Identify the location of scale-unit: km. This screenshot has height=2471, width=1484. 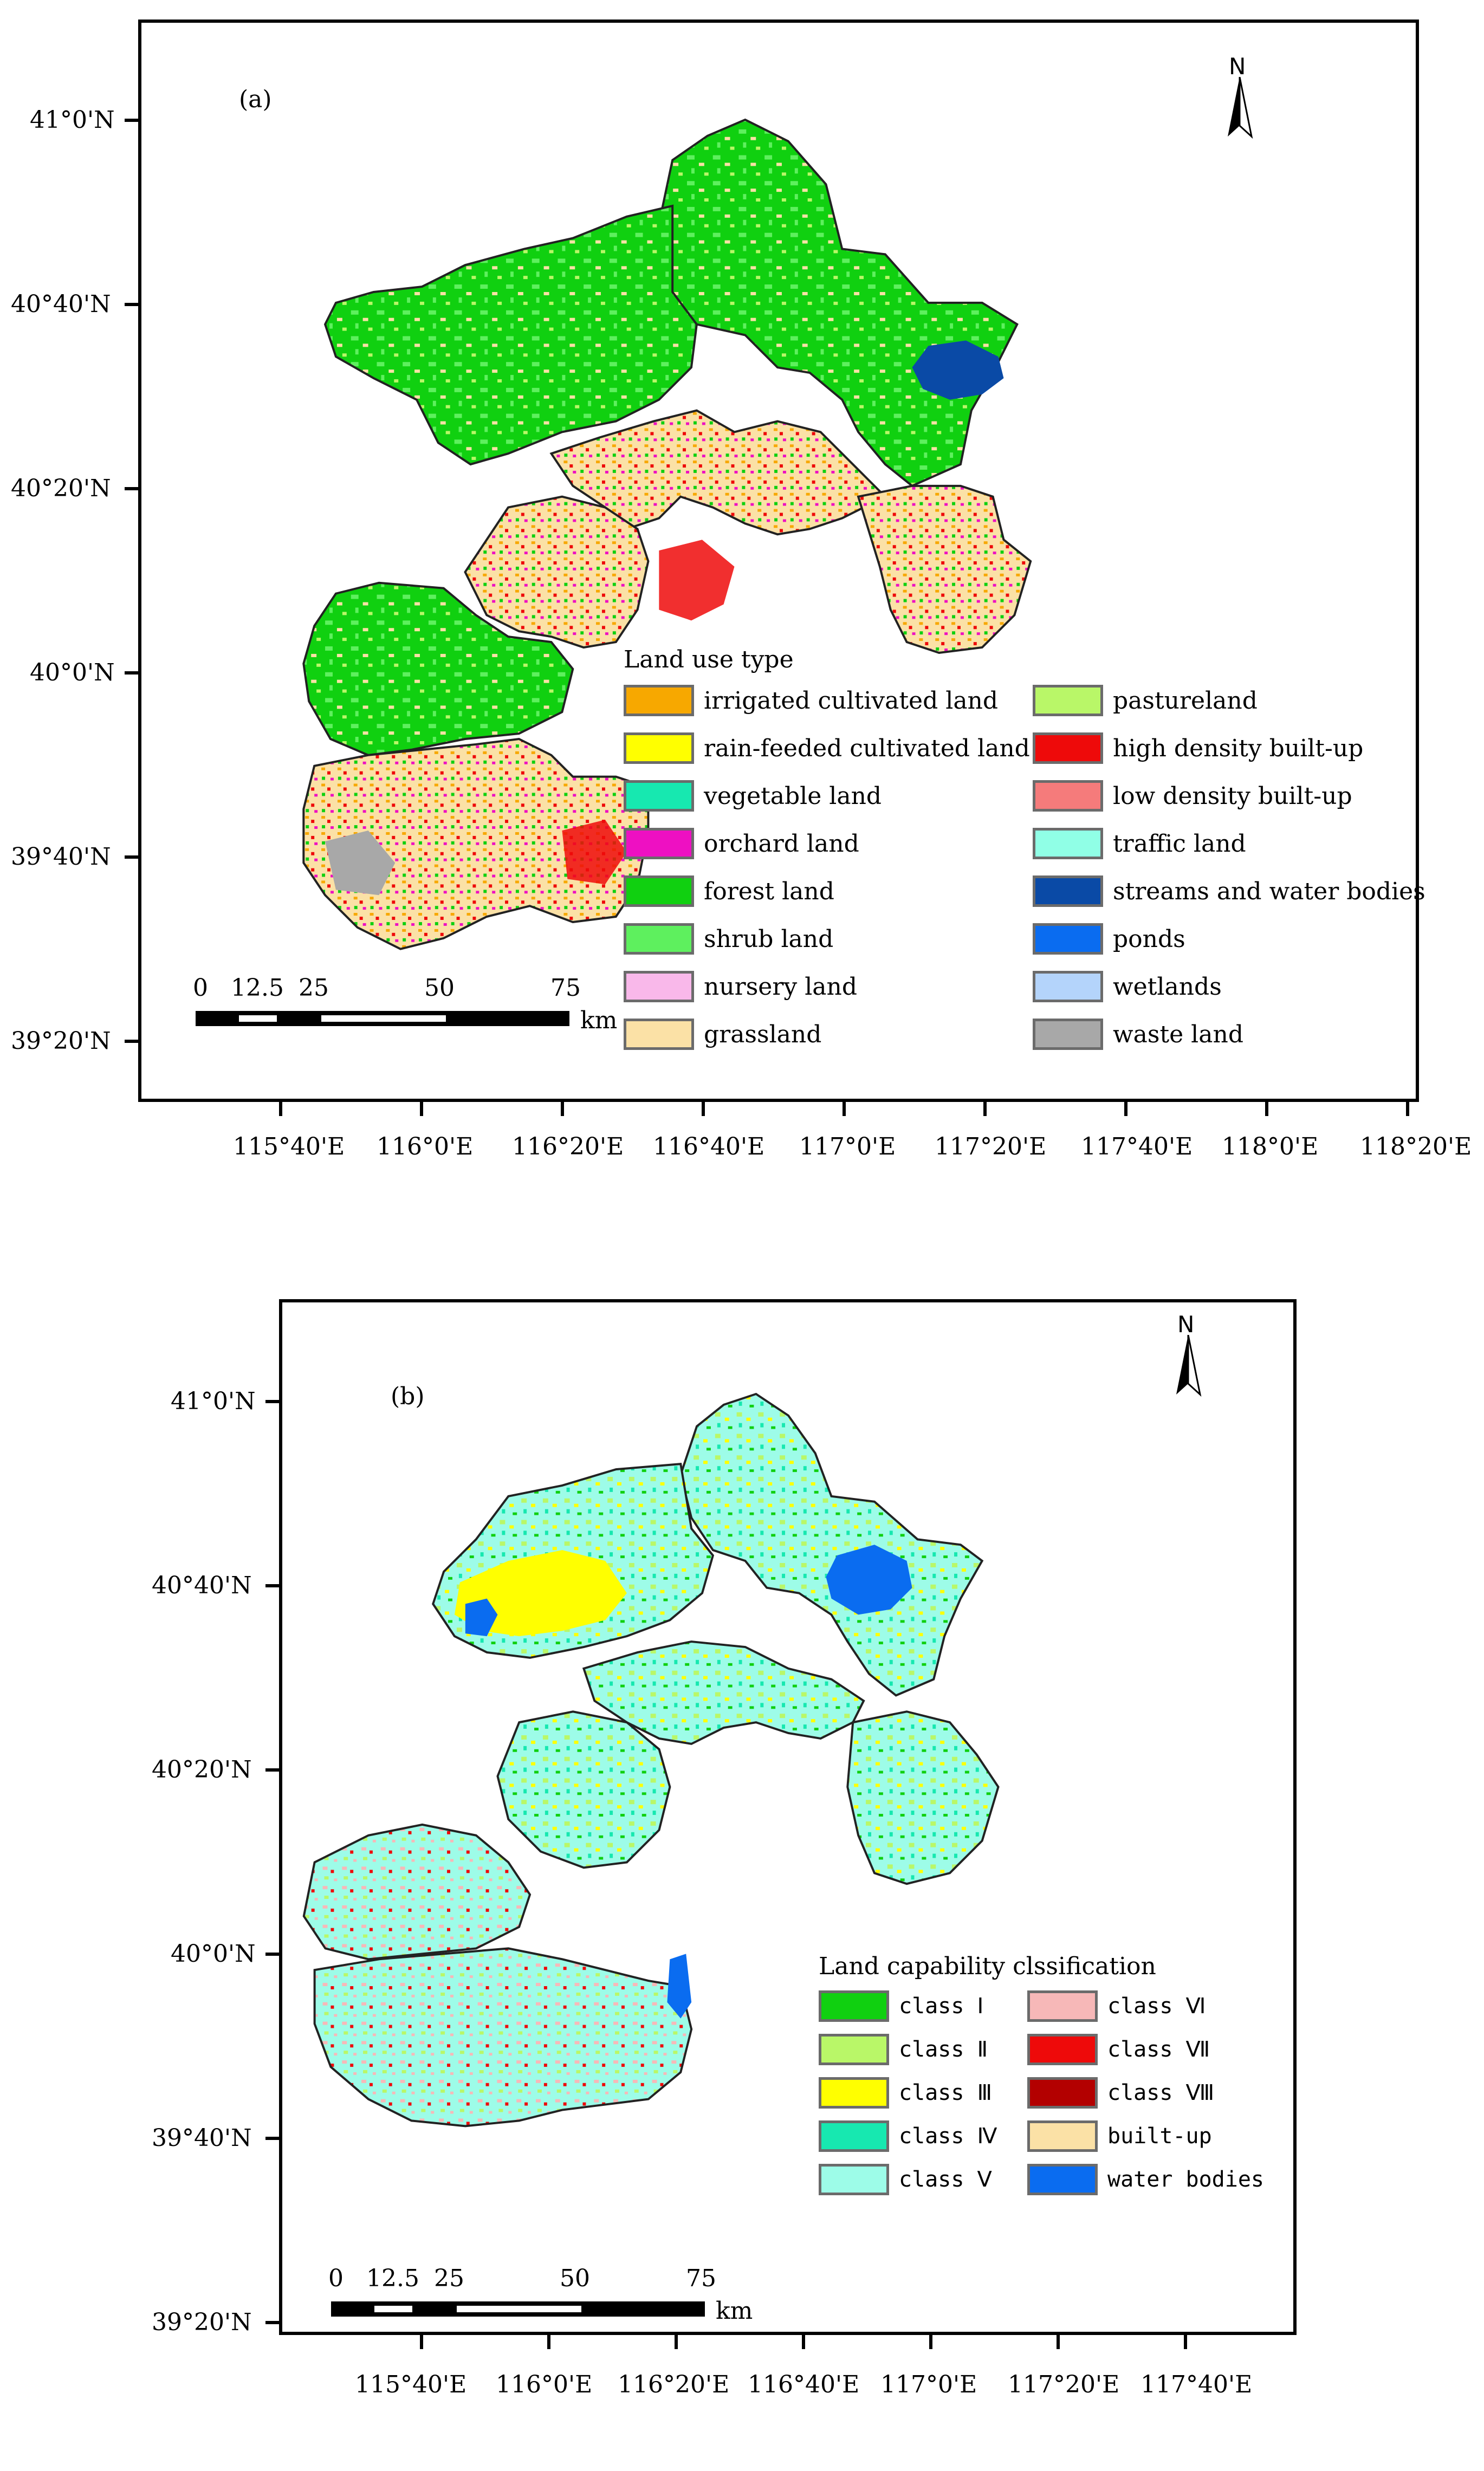
(734, 2311).